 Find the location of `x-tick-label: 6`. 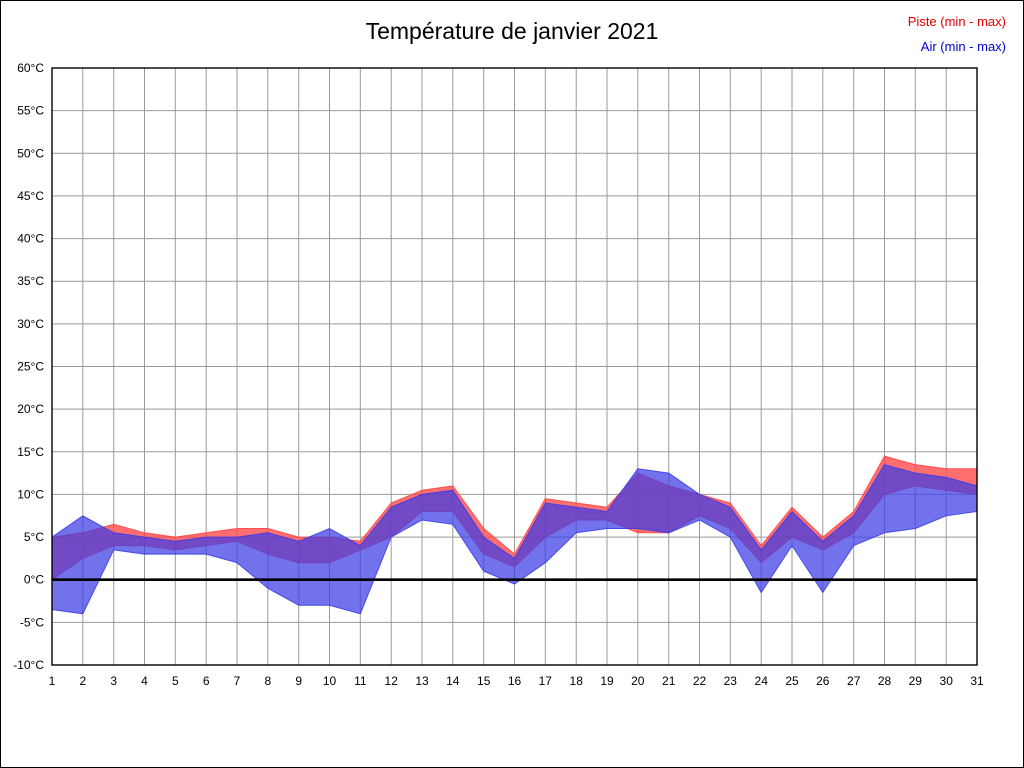

x-tick-label: 6 is located at coordinates (206, 681).